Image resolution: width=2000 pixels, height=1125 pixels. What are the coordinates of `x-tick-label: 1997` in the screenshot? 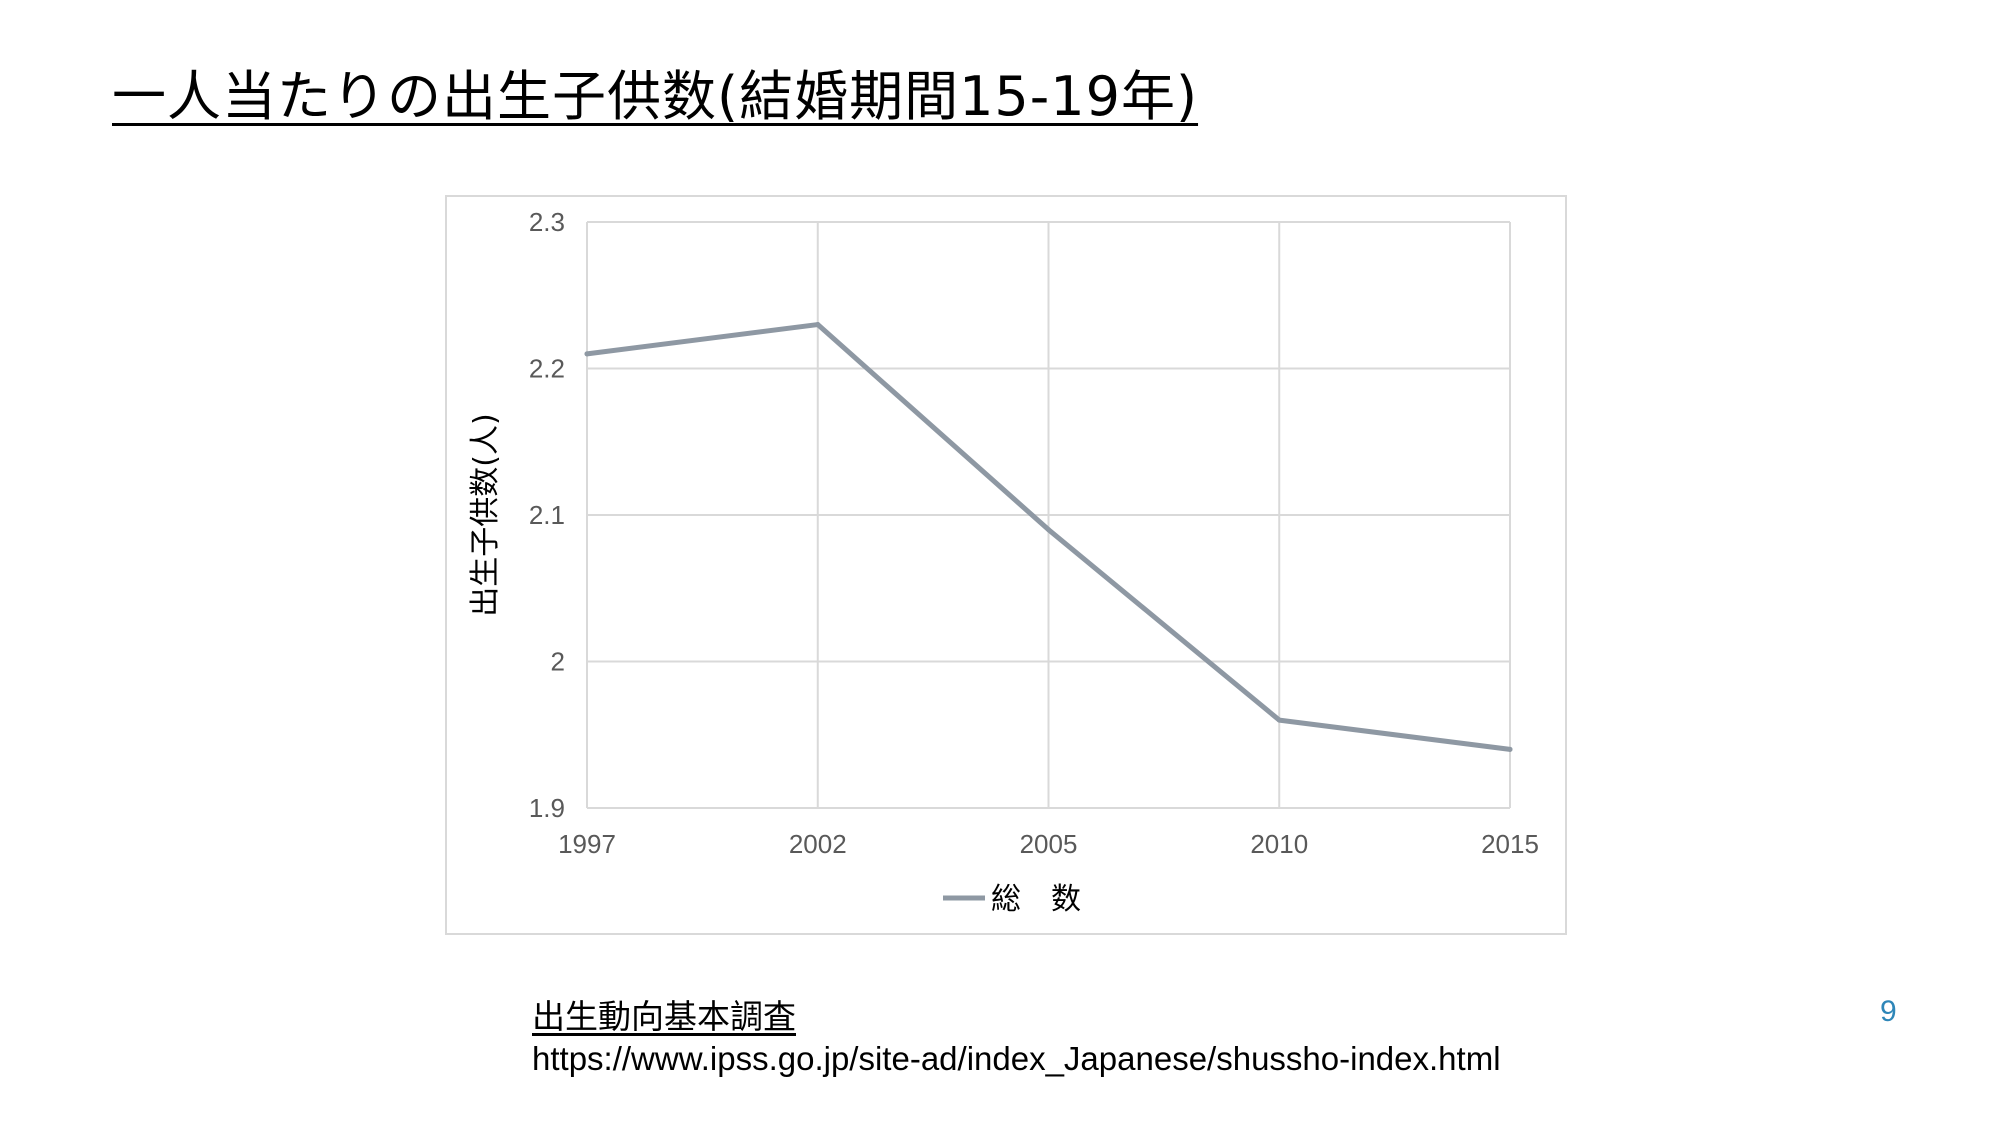 It's located at (587, 844).